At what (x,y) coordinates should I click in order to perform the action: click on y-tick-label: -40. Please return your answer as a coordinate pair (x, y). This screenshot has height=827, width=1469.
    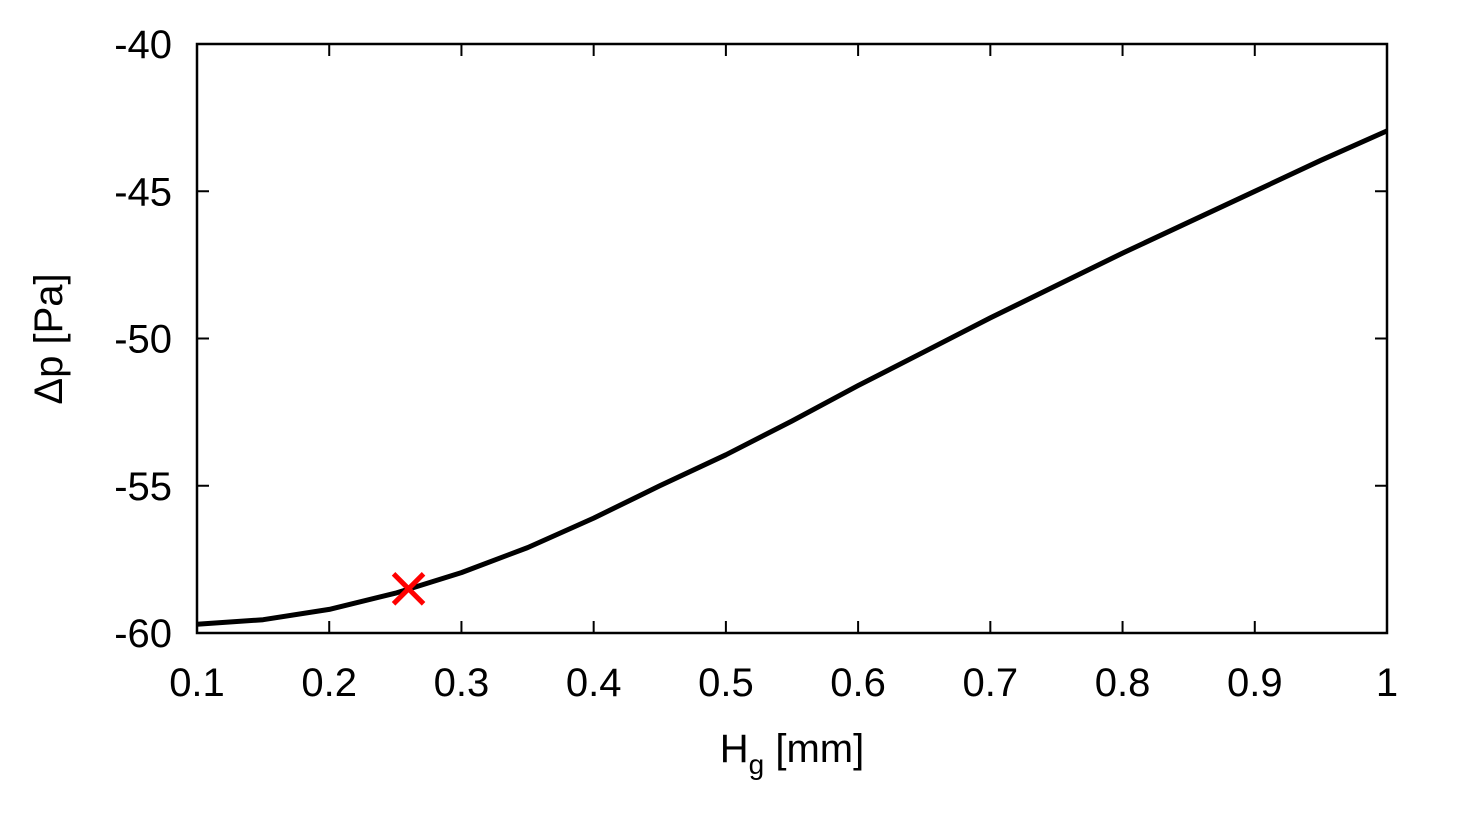
    Looking at the image, I should click on (143, 45).